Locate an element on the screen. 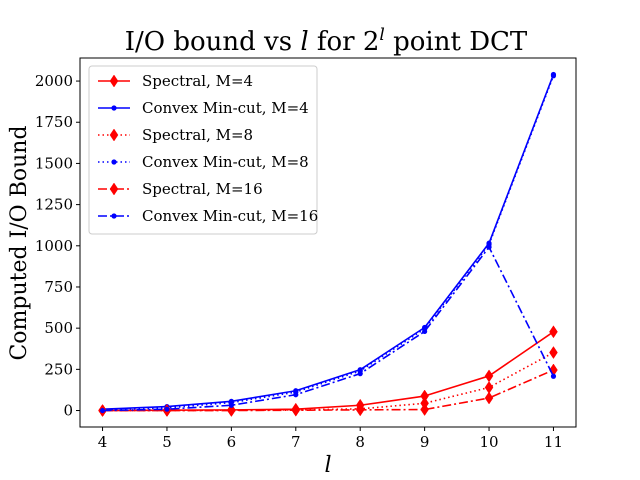  title-main: I/O bound vs is located at coordinates (213, 42).